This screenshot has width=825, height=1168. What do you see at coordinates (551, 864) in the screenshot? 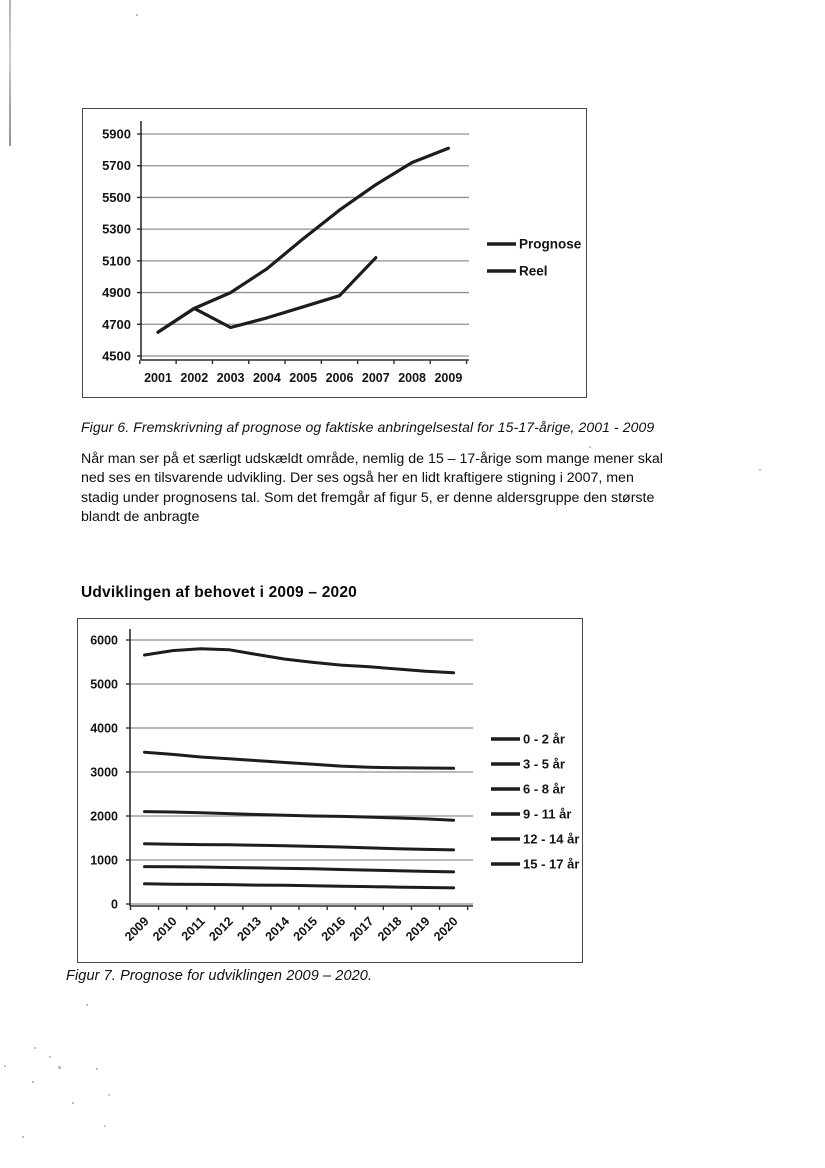
I see `svg-text: 15 - 17 år` at bounding box center [551, 864].